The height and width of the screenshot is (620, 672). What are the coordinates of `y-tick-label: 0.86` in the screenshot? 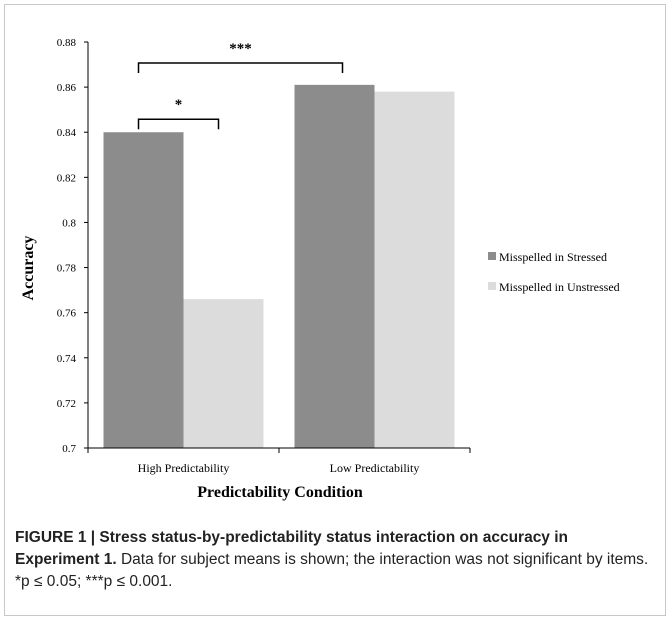 It's located at (67, 88).